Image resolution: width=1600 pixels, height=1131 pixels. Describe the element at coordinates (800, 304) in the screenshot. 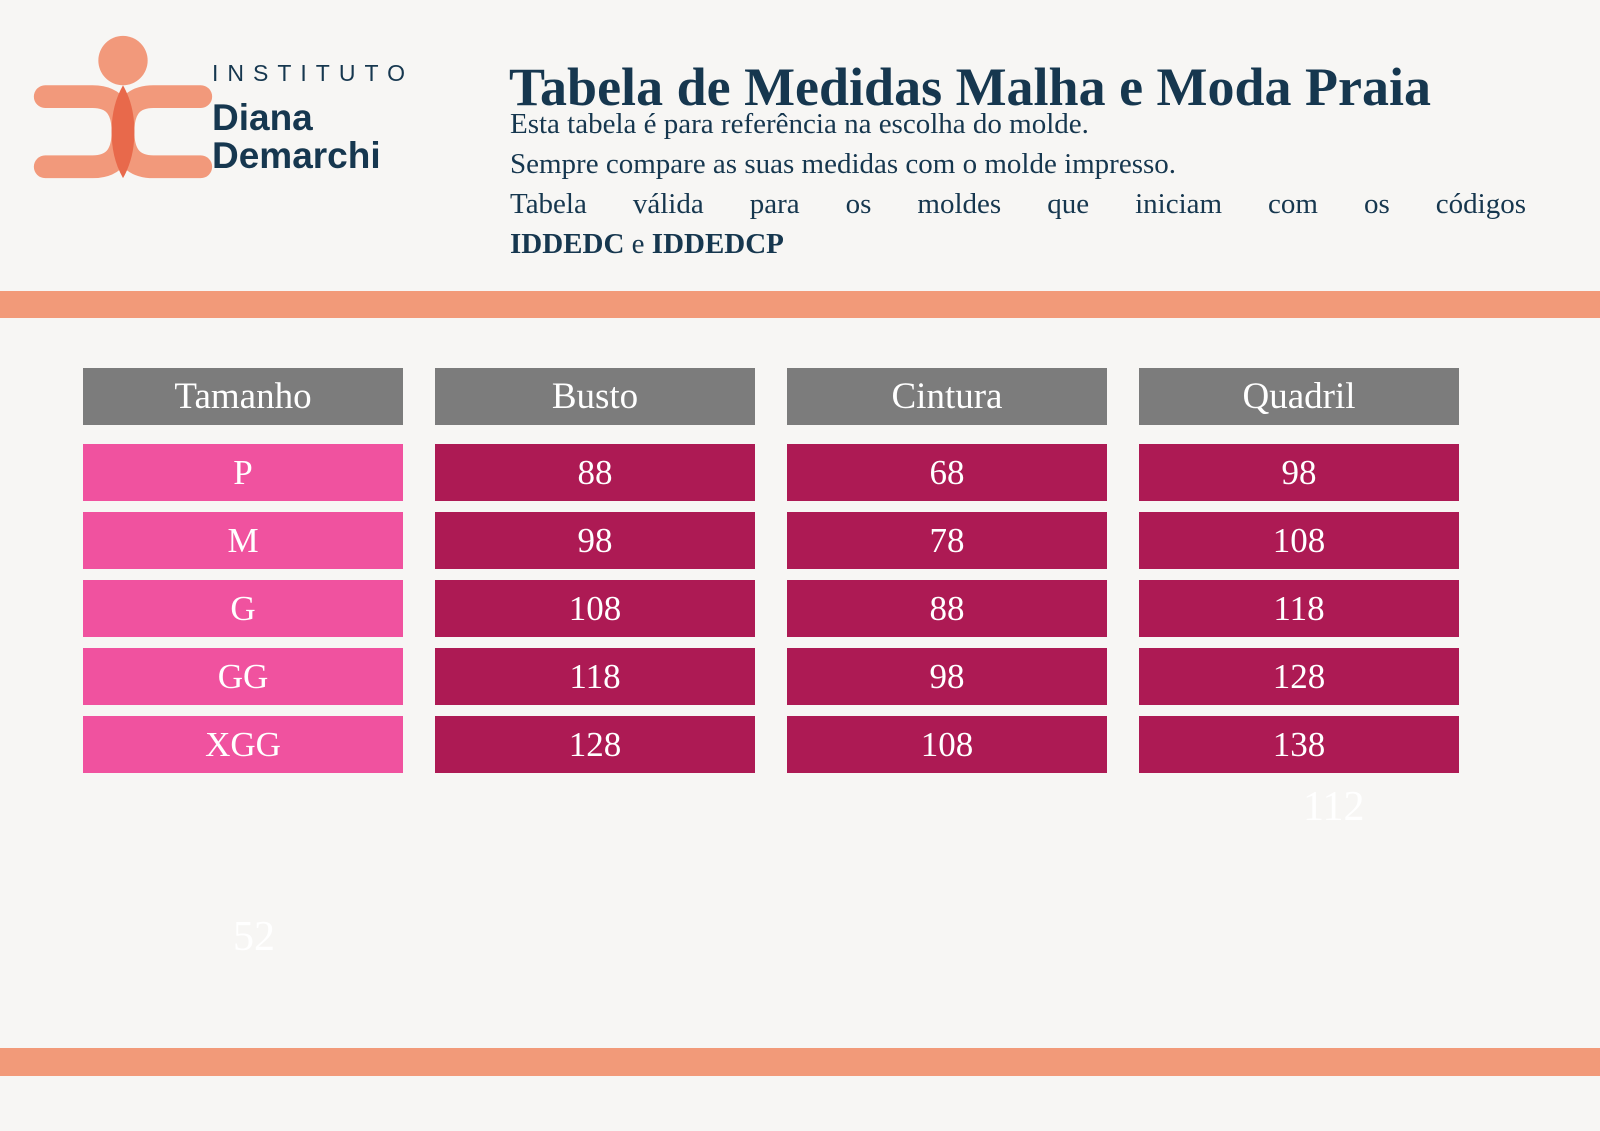

I see `top-accent-bar` at that location.